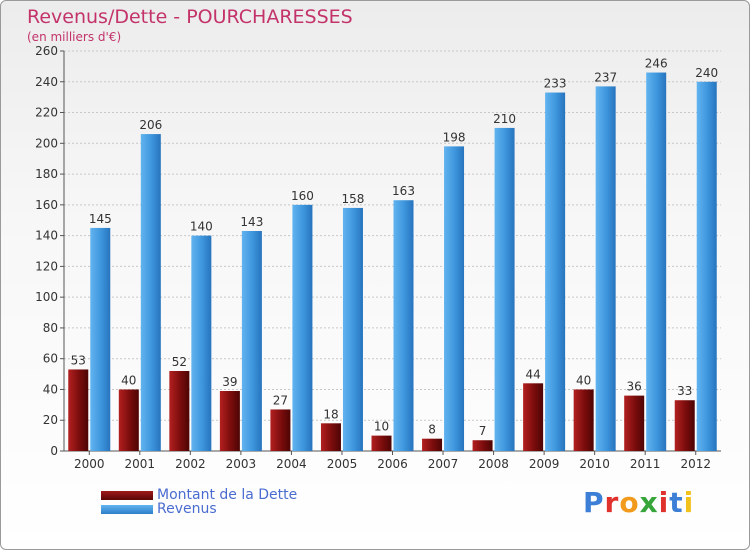 This screenshot has width=750, height=550. Describe the element at coordinates (482, 445) in the screenshot. I see `bar-debt-2008` at that location.